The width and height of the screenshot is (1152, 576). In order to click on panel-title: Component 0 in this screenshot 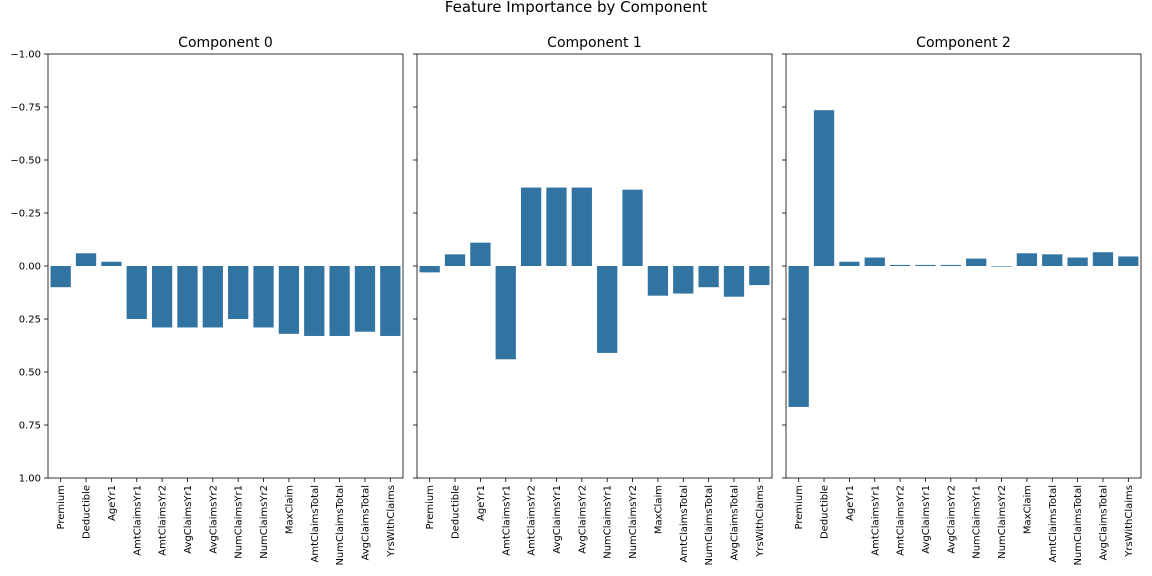, I will do `click(225, 43)`.